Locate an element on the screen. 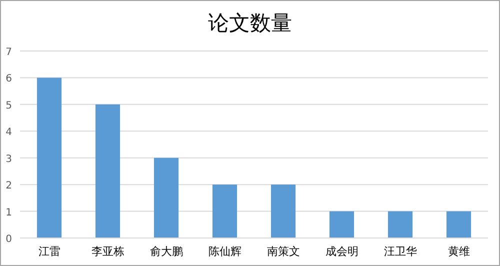 Image resolution: width=500 pixels, height=266 pixels. x-tick-label: 李亚栋 is located at coordinates (107, 251).